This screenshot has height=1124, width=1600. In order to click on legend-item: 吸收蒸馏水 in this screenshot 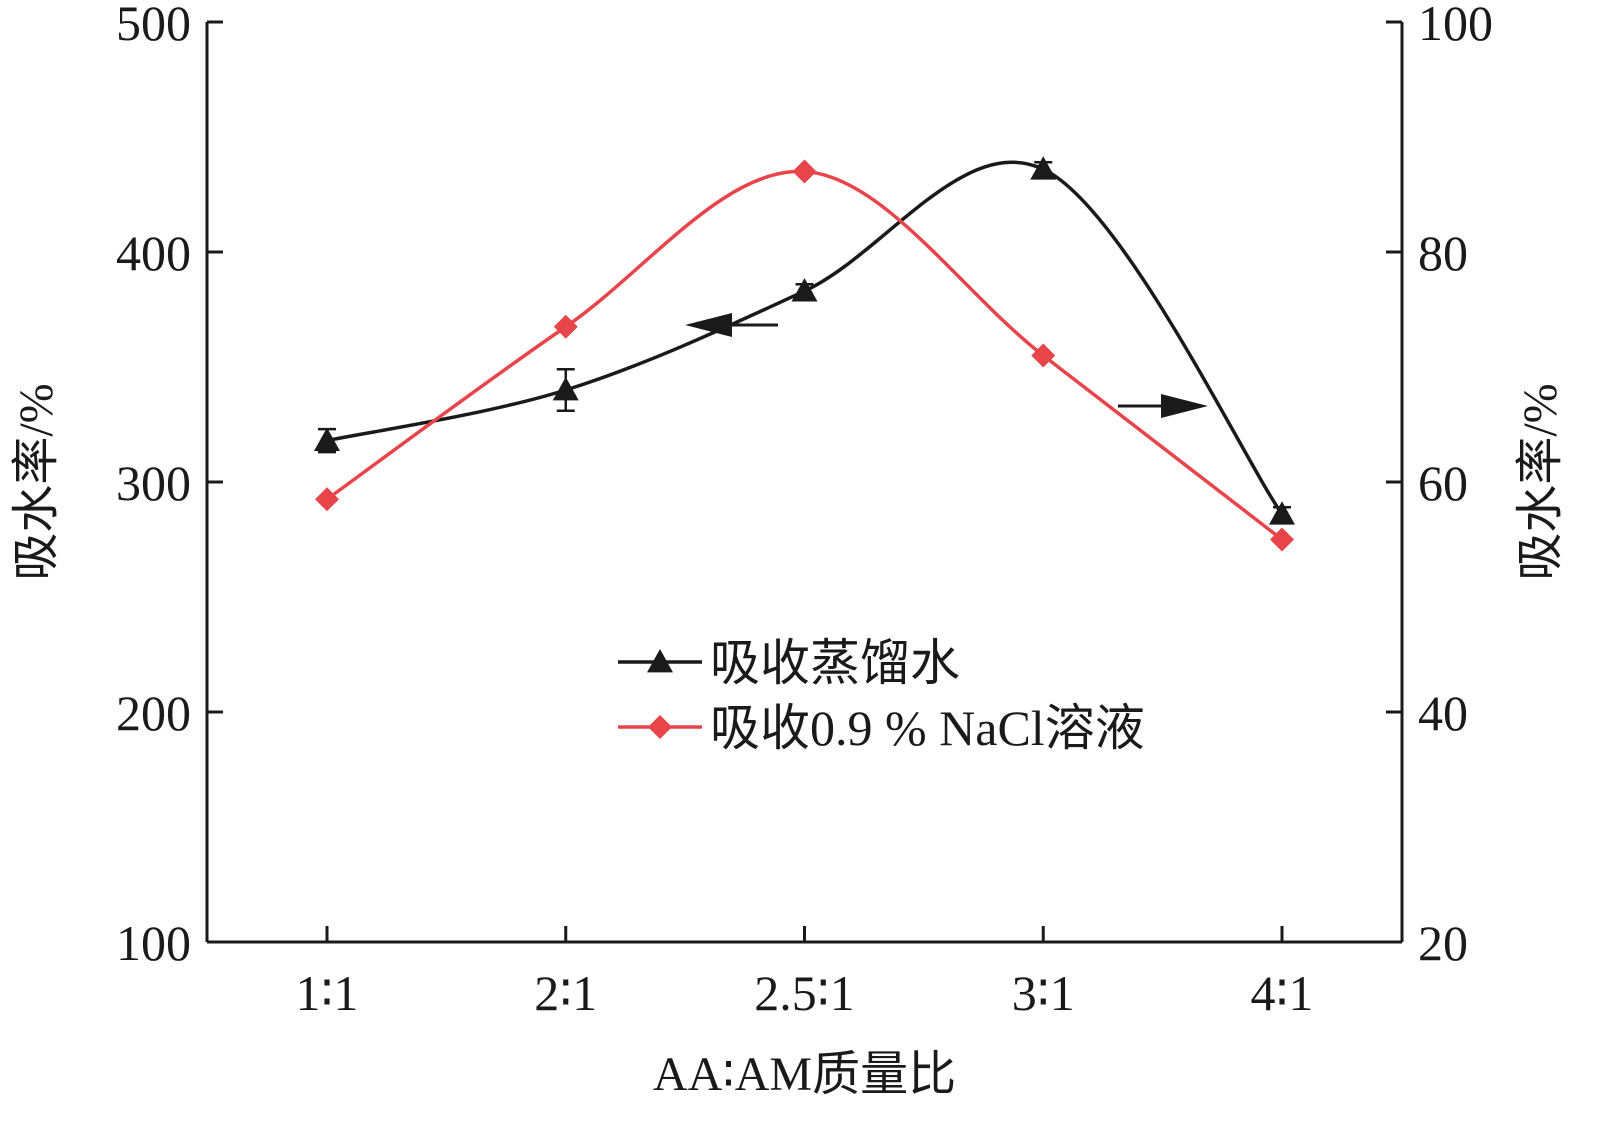, I will do `click(789, 663)`.